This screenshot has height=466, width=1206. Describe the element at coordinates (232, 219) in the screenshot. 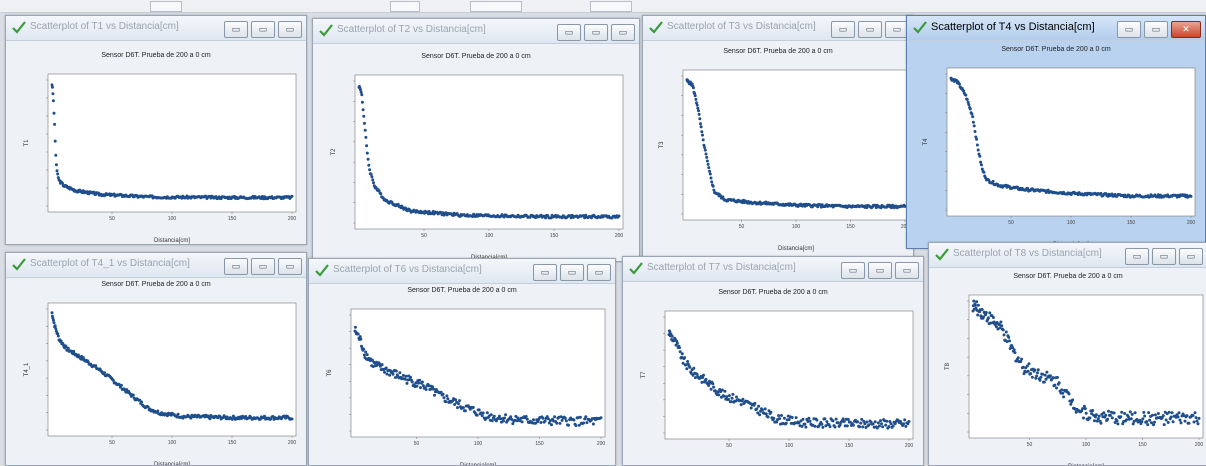

I see `x-tick-label: 150` at that location.